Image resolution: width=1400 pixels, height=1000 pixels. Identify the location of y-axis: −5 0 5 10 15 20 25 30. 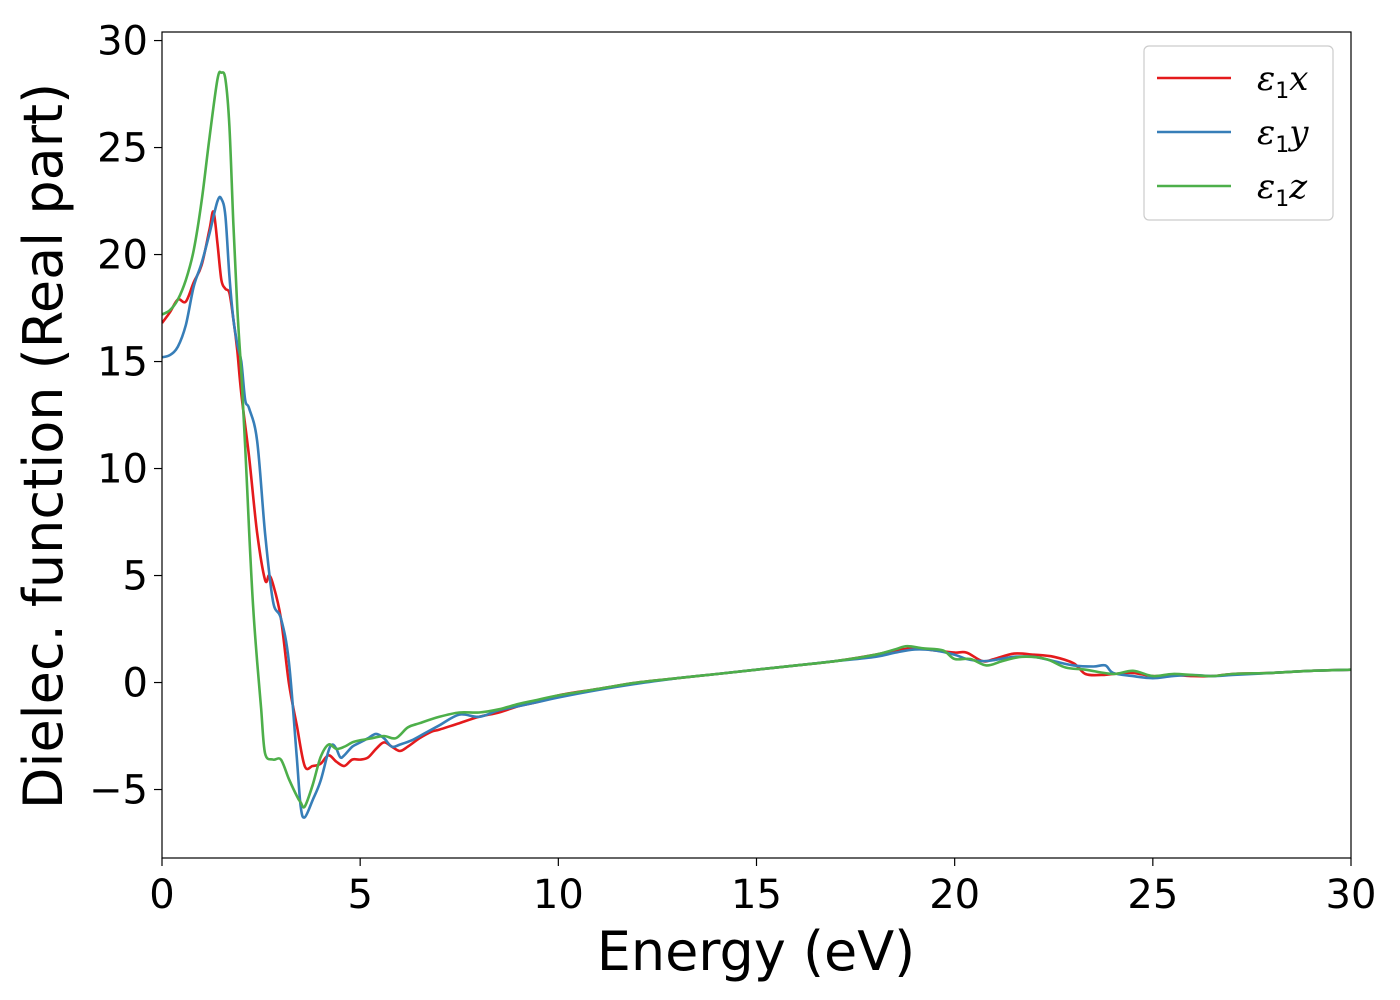
(125, 416).